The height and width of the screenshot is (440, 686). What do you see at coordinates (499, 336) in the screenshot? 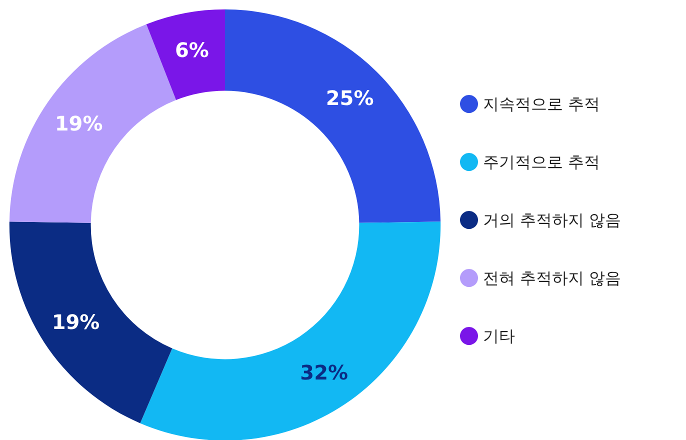
I see `legend-label: 기타` at bounding box center [499, 336].